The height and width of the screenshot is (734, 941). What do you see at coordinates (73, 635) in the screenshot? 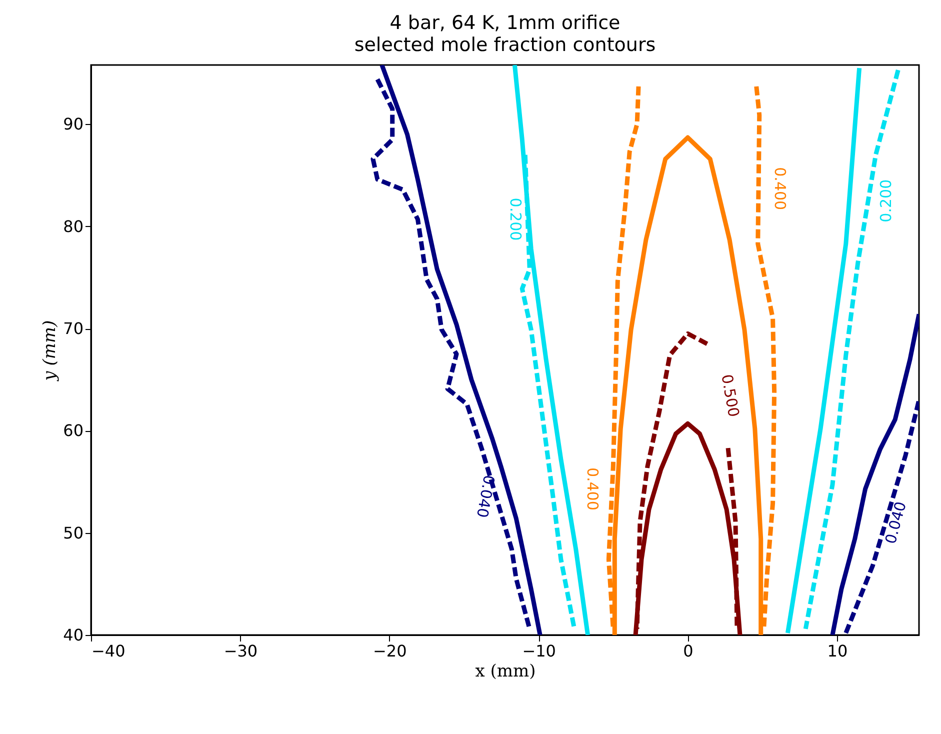
I see `y-tick-label: 40` at bounding box center [73, 635].